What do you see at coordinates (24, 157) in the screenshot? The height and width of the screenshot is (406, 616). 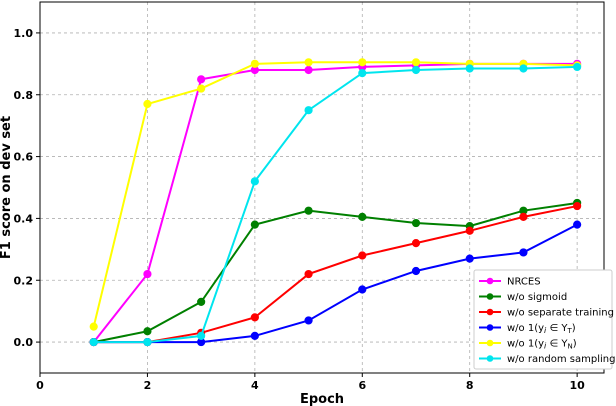 I see `y-tick-label: 0.6` at bounding box center [24, 157].